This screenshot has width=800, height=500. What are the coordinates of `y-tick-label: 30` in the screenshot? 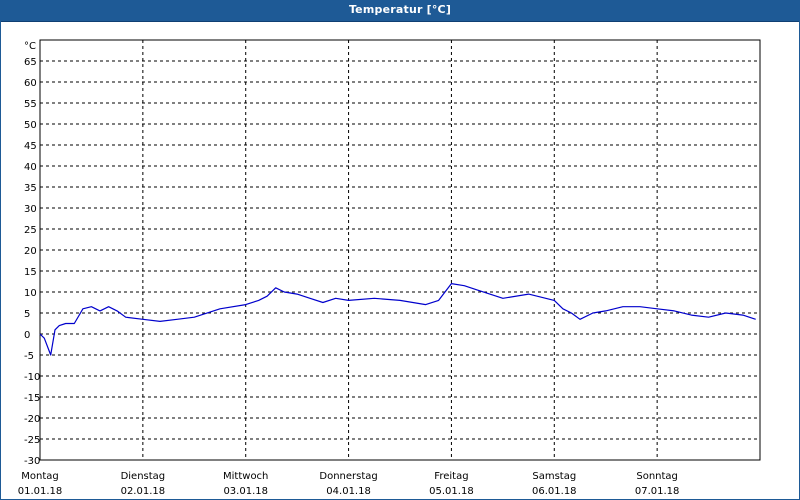 It's located at (30, 209).